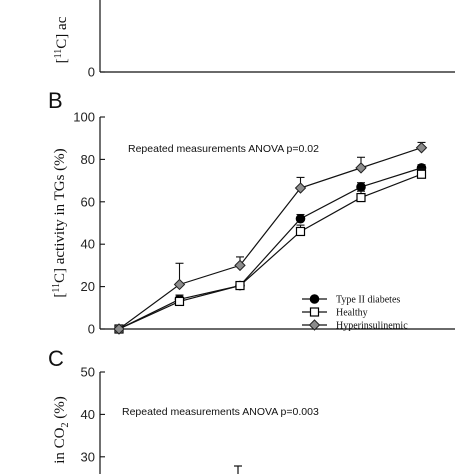 The height and width of the screenshot is (474, 474). What do you see at coordinates (55, 100) in the screenshot?
I see `panel-b-letter: B` at bounding box center [55, 100].